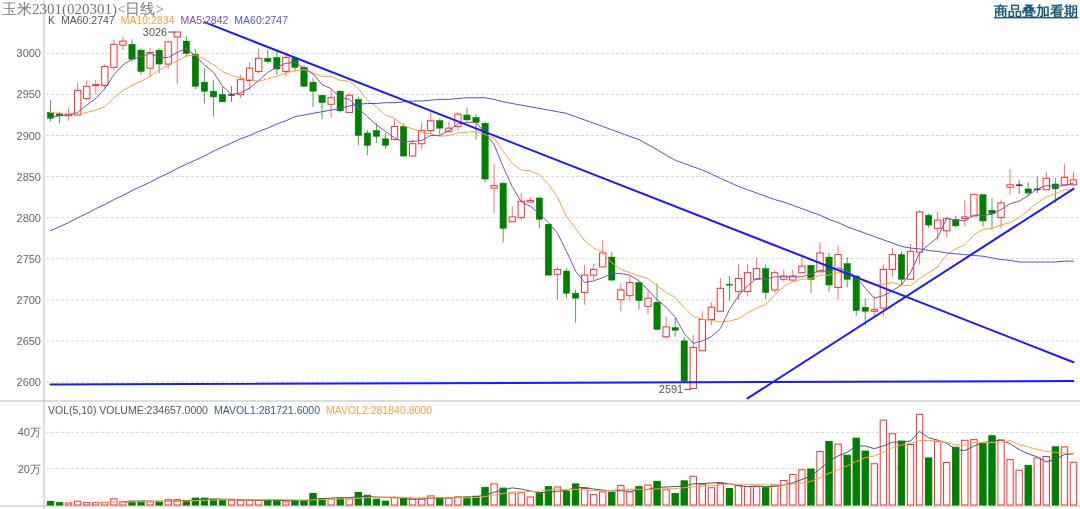  What do you see at coordinates (28, 381) in the screenshot?
I see `y-tick-label: 2600` at bounding box center [28, 381].